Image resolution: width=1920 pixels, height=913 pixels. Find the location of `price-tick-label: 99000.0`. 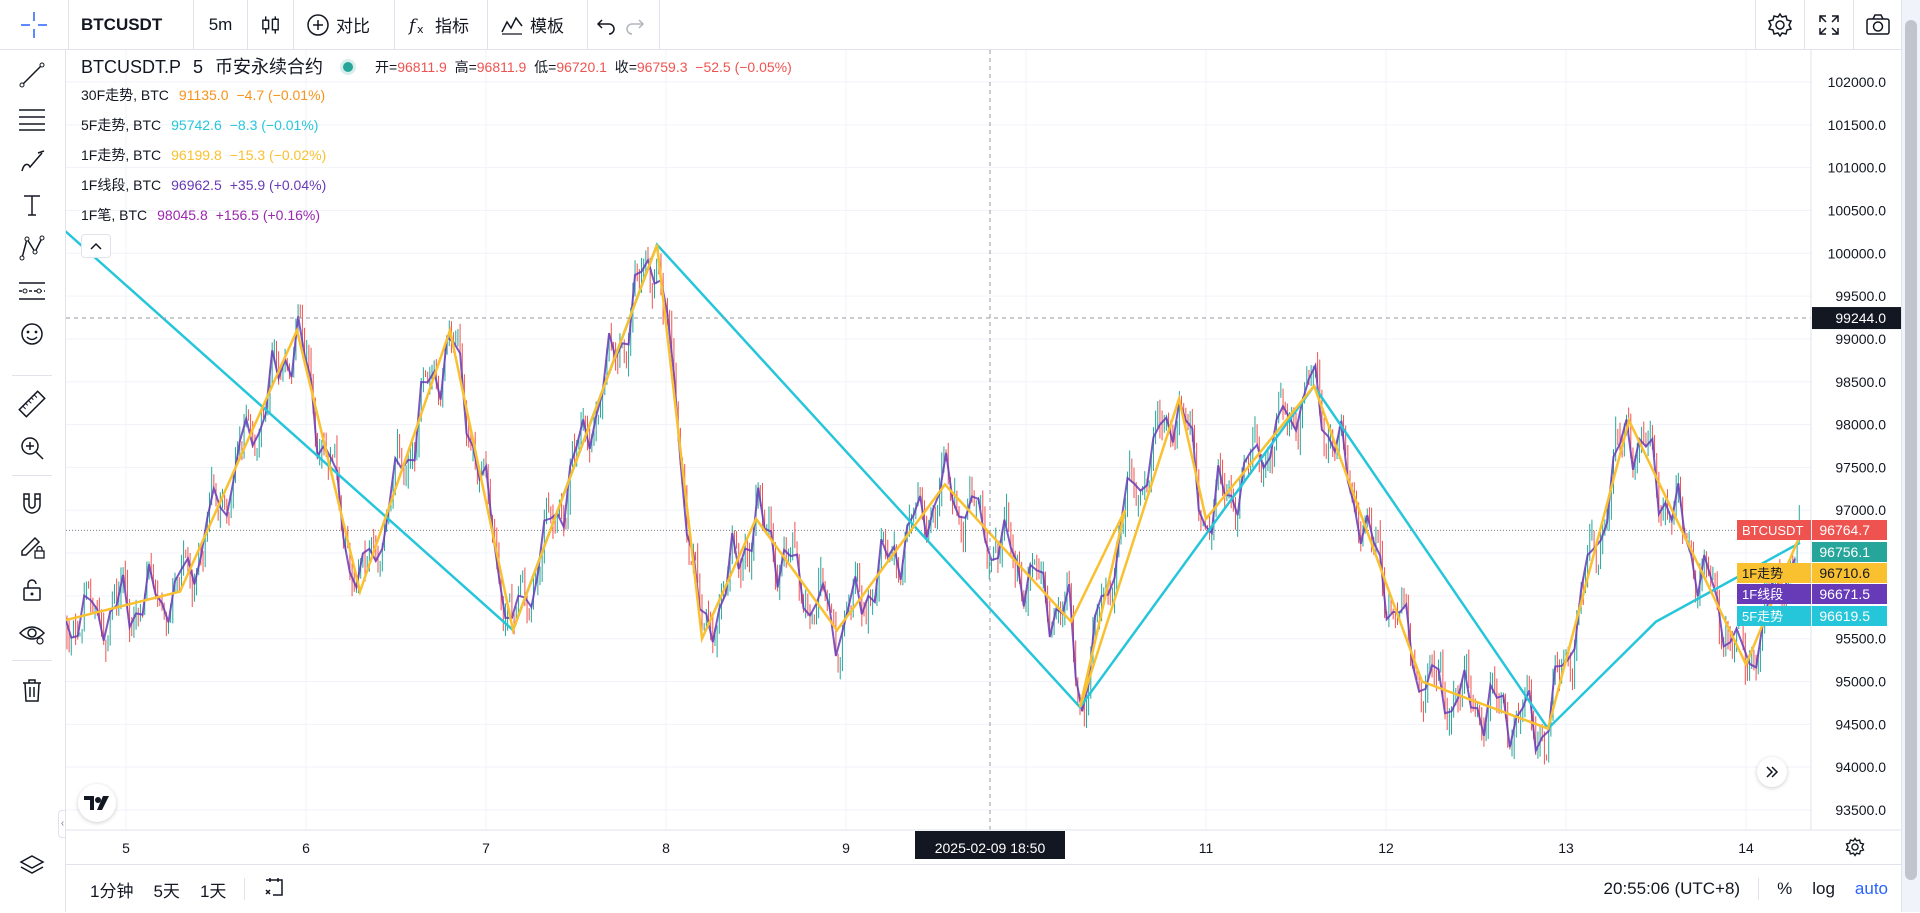

price-tick-label: 99000.0 is located at coordinates (1860, 339).